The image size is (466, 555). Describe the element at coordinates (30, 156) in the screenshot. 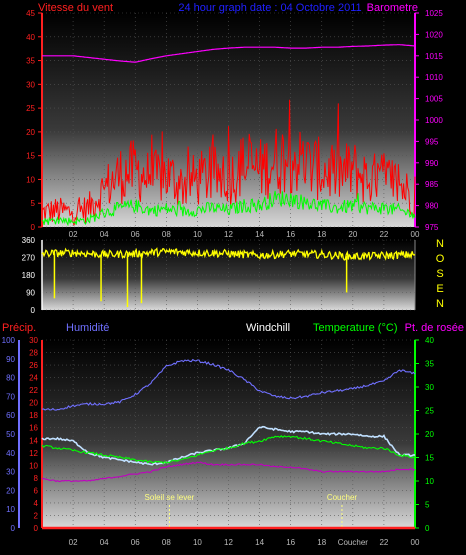

I see `y-left-tick-label: 15` at that location.